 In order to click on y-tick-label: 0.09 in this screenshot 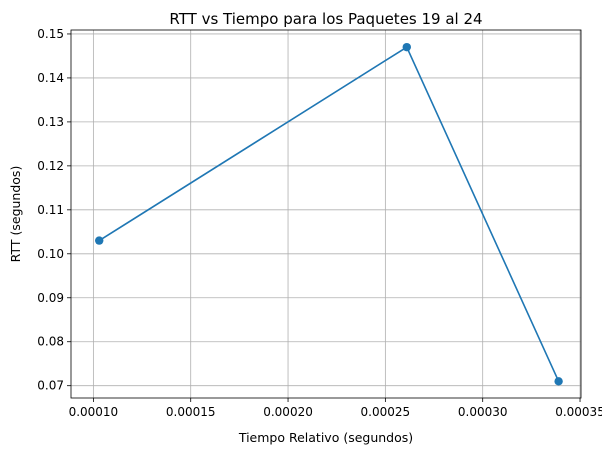, I will do `click(50, 298)`.